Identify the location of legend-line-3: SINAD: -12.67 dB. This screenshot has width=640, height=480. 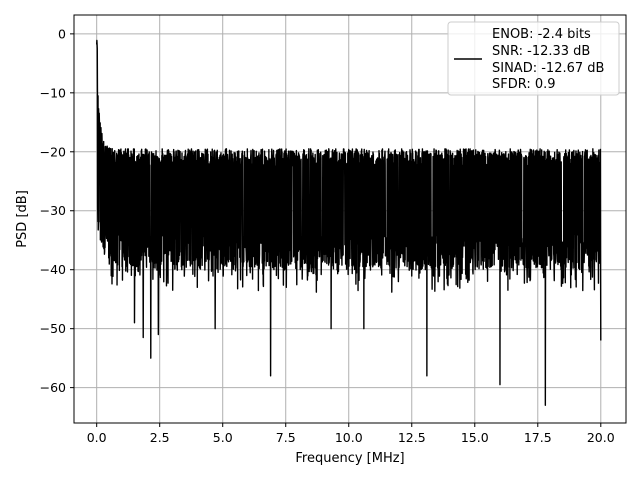
(548, 68).